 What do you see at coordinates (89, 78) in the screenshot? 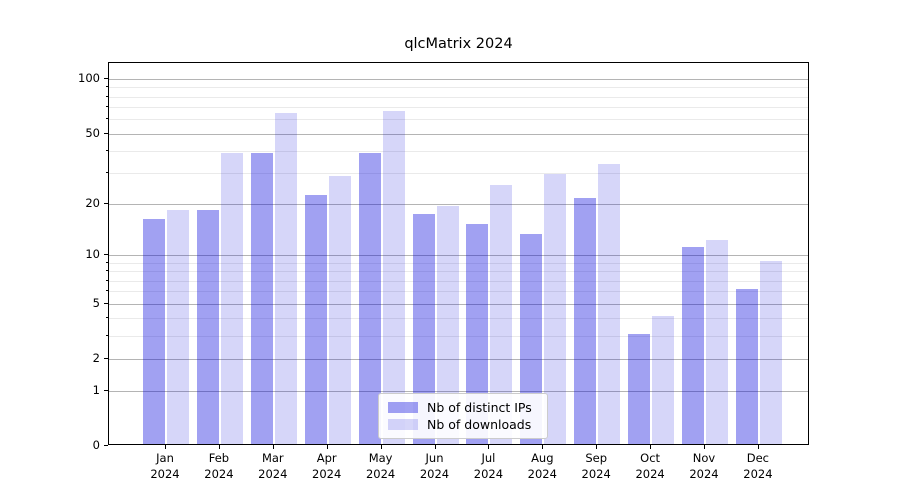
I see `y-tick-label-100: 100` at bounding box center [89, 78].